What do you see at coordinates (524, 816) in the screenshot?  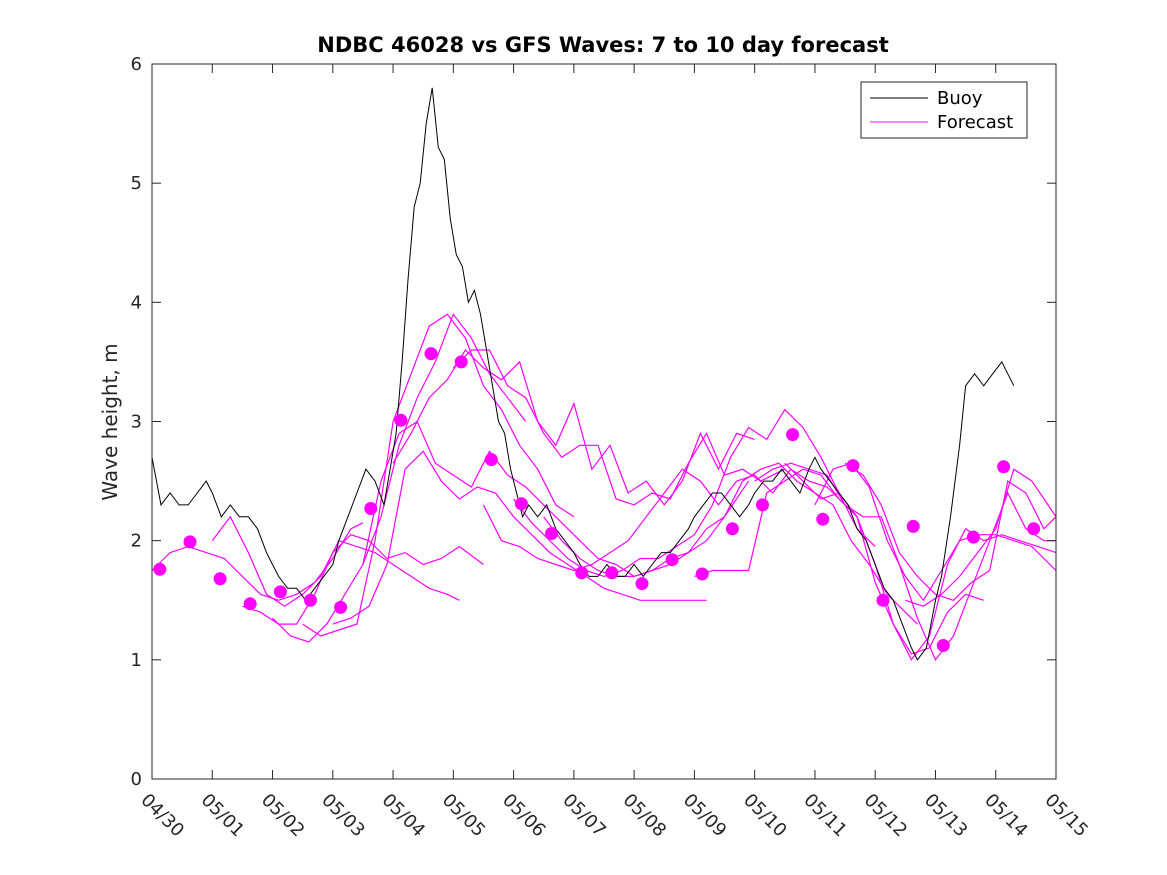 I see `x-tick-label: 05/06` at bounding box center [524, 816].